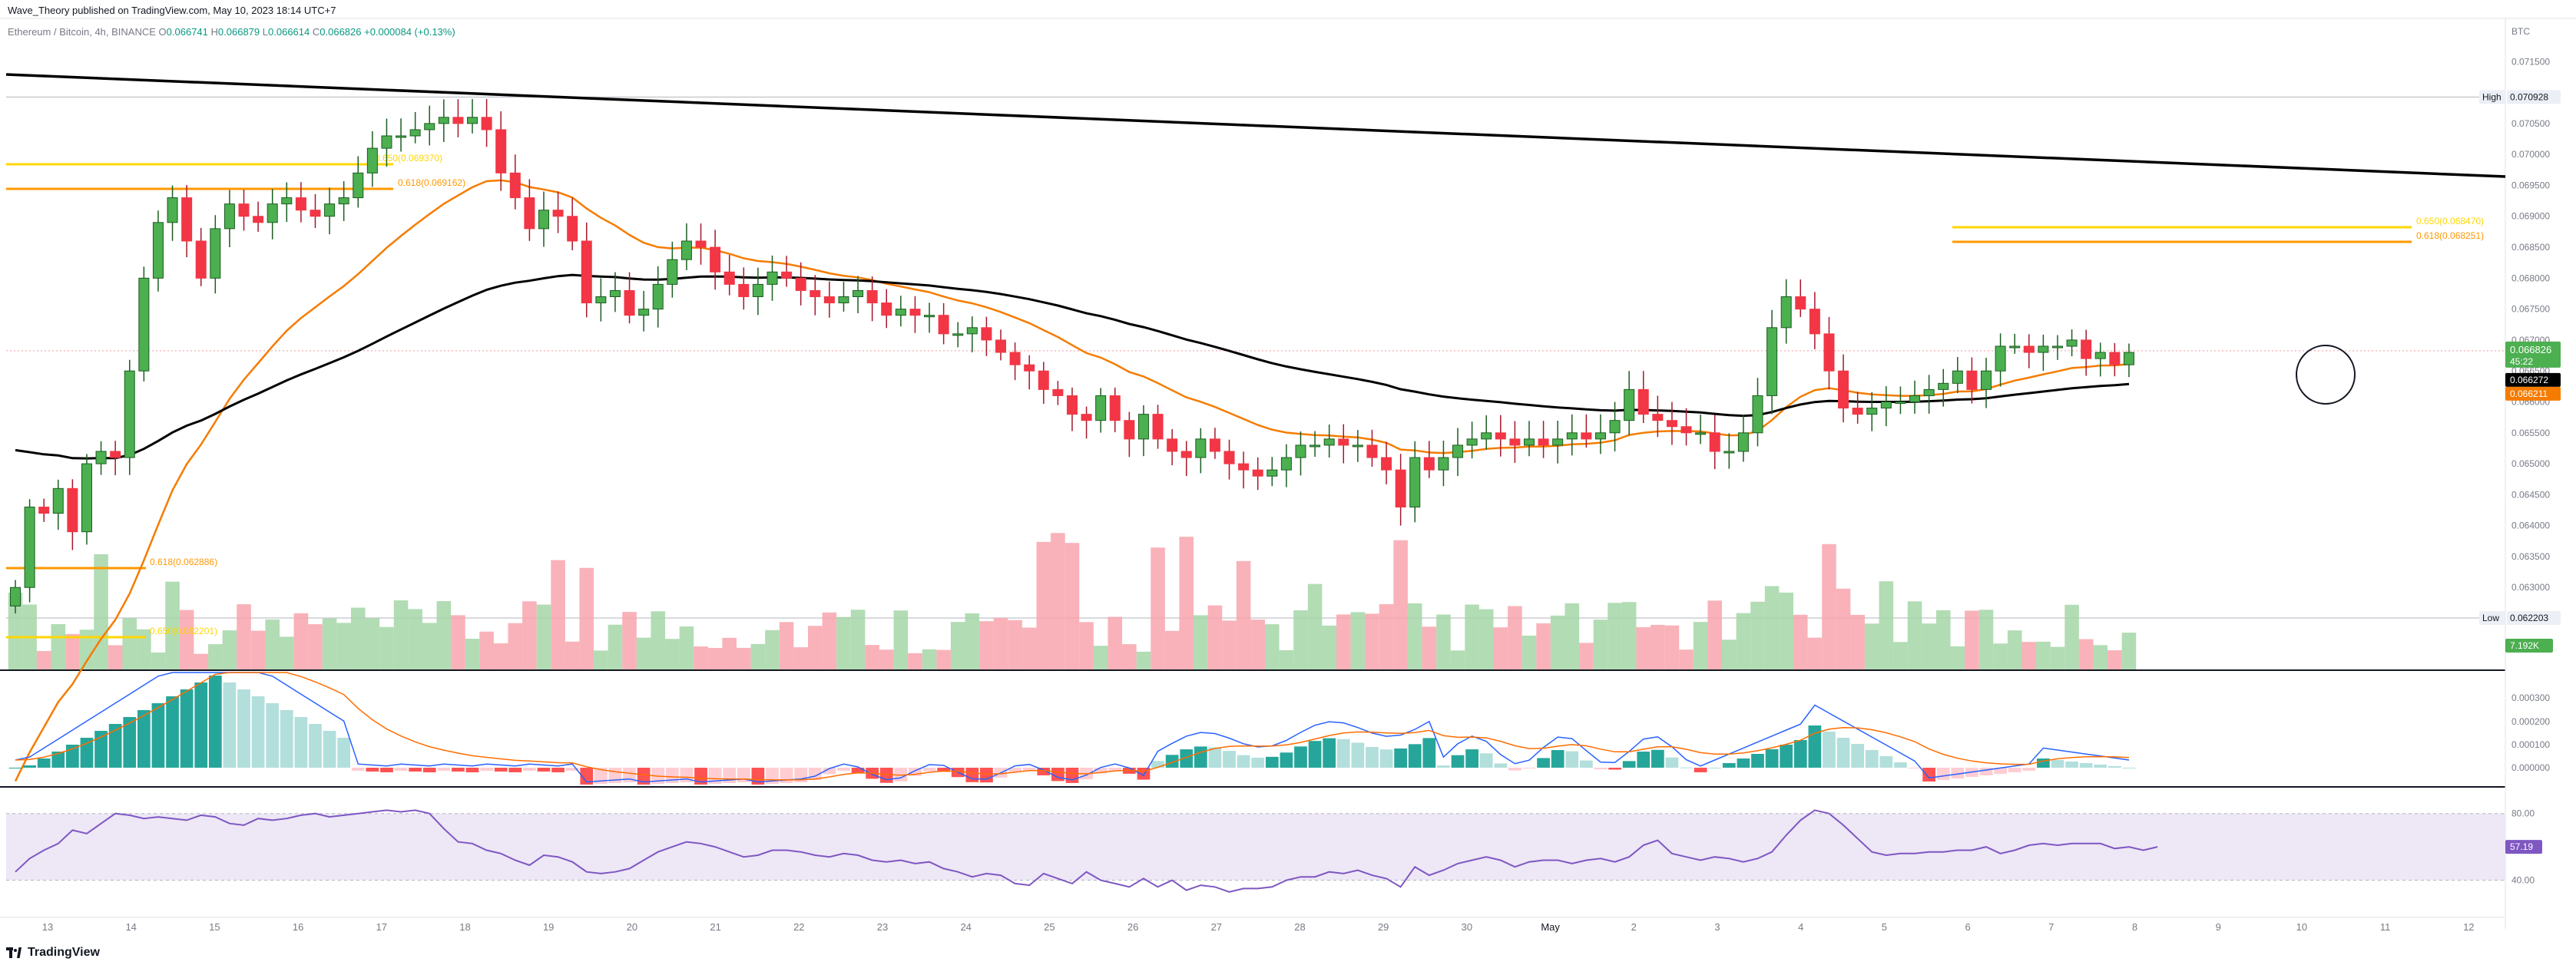 This screenshot has width=2576, height=965. I want to click on low-tag-label: Low, so click(2490, 618).